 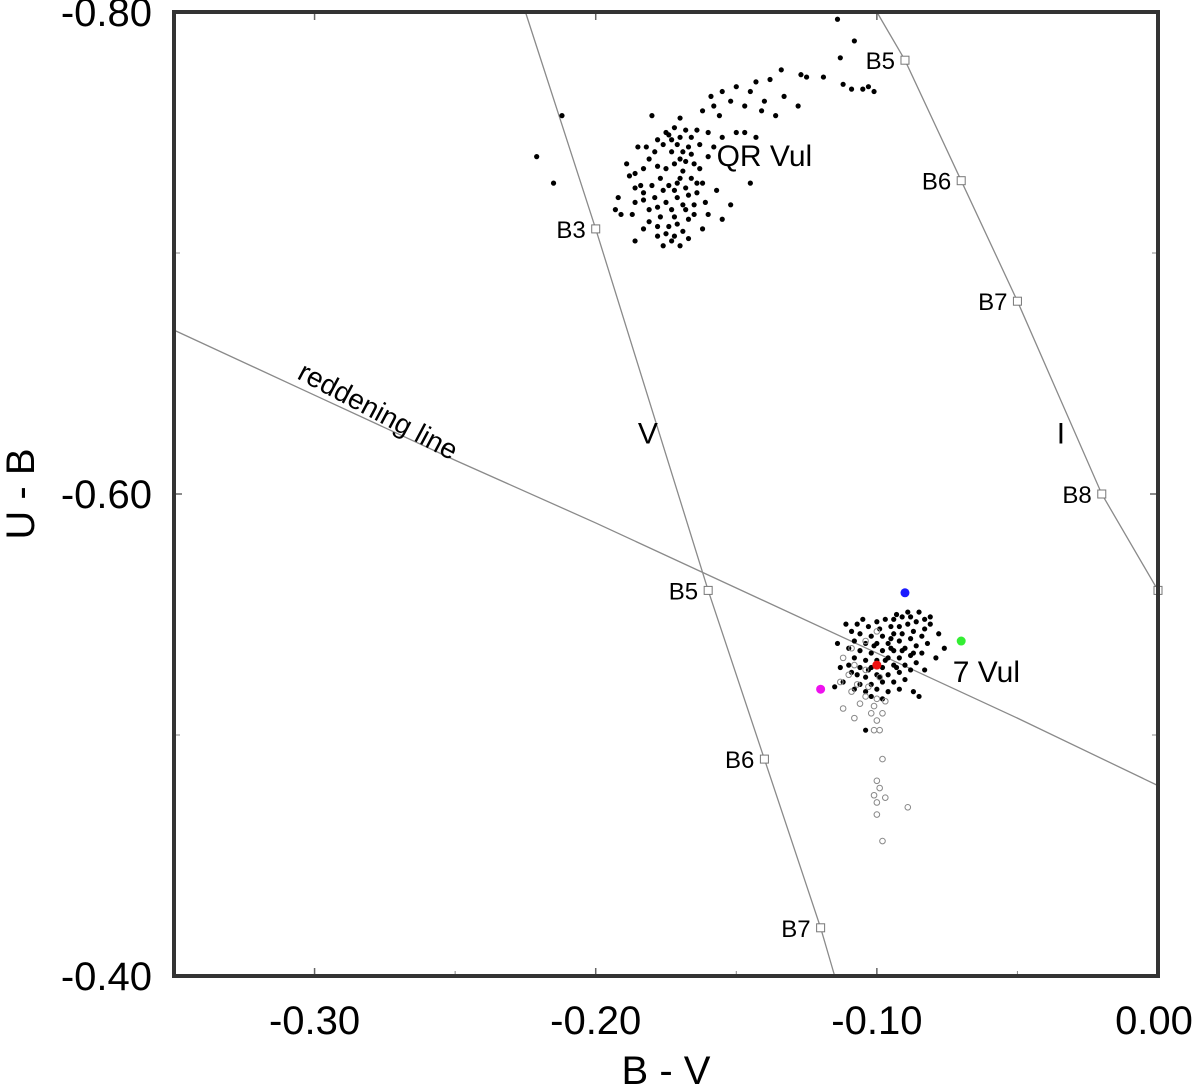 I want to click on x-axis-title: B - V, so click(x=666, y=1068).